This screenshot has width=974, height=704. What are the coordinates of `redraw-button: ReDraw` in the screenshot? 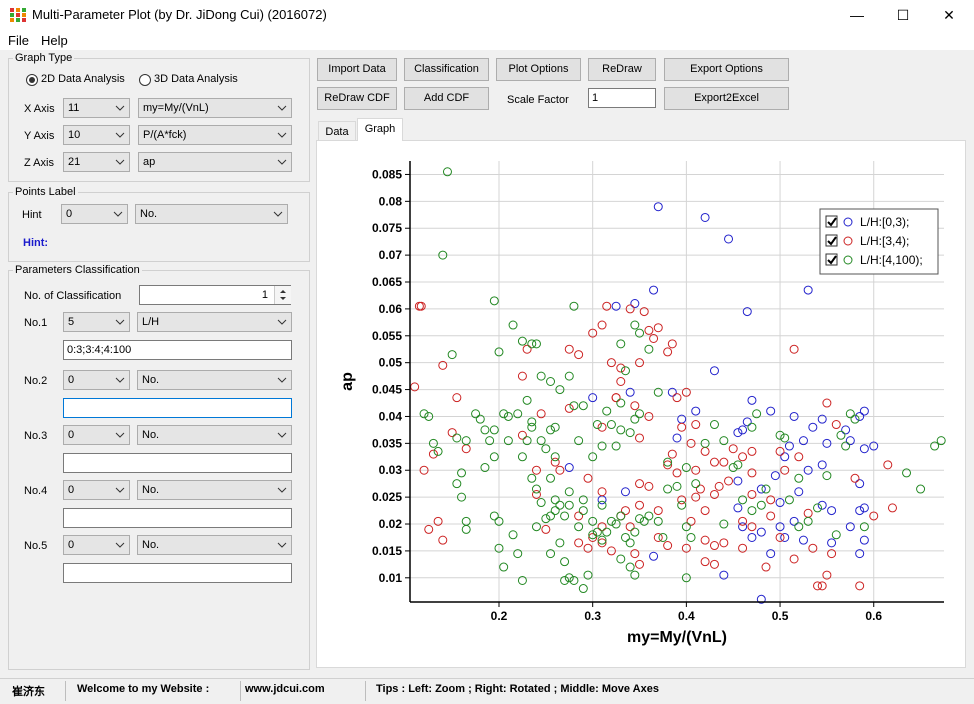 It's located at (622, 69).